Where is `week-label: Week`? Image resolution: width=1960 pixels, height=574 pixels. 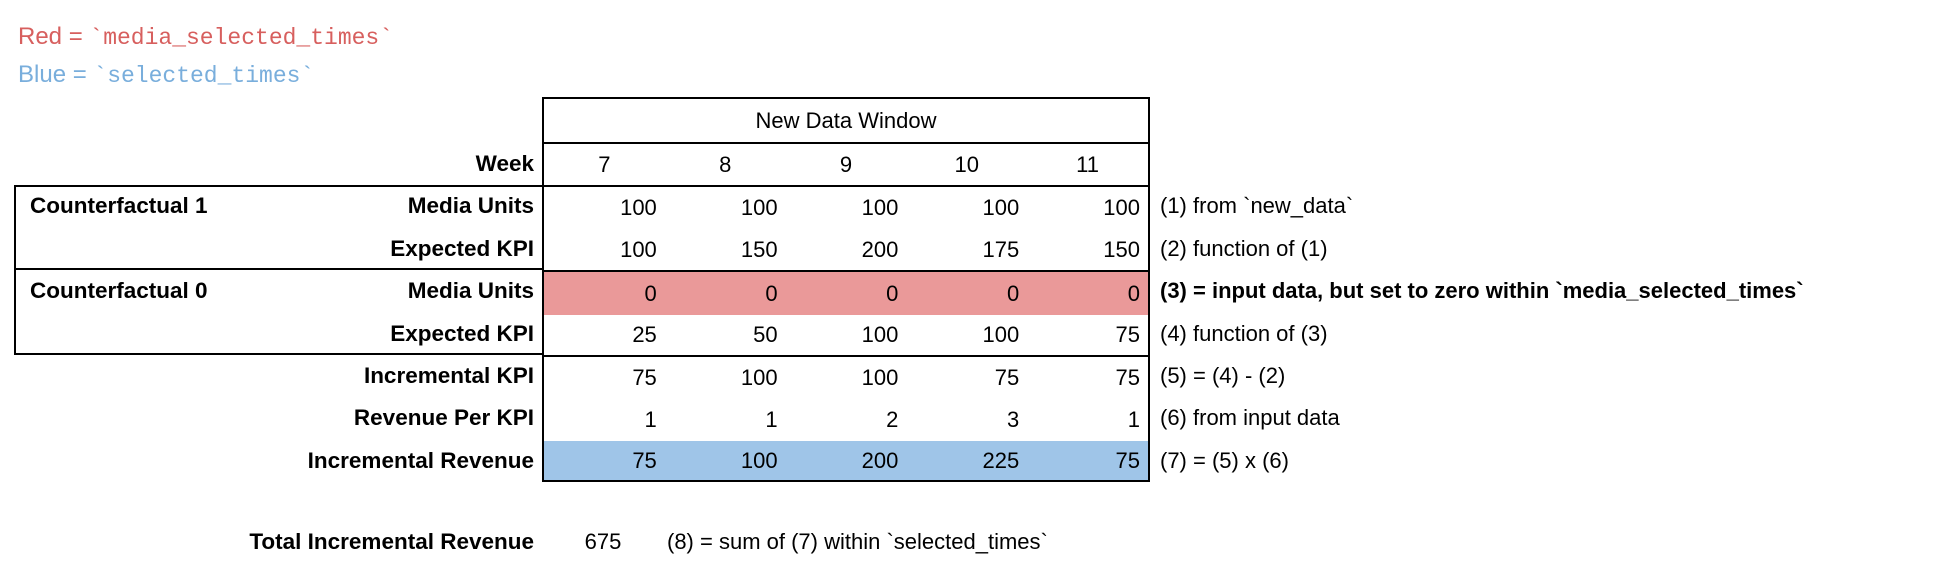 week-label: Week is located at coordinates (504, 163).